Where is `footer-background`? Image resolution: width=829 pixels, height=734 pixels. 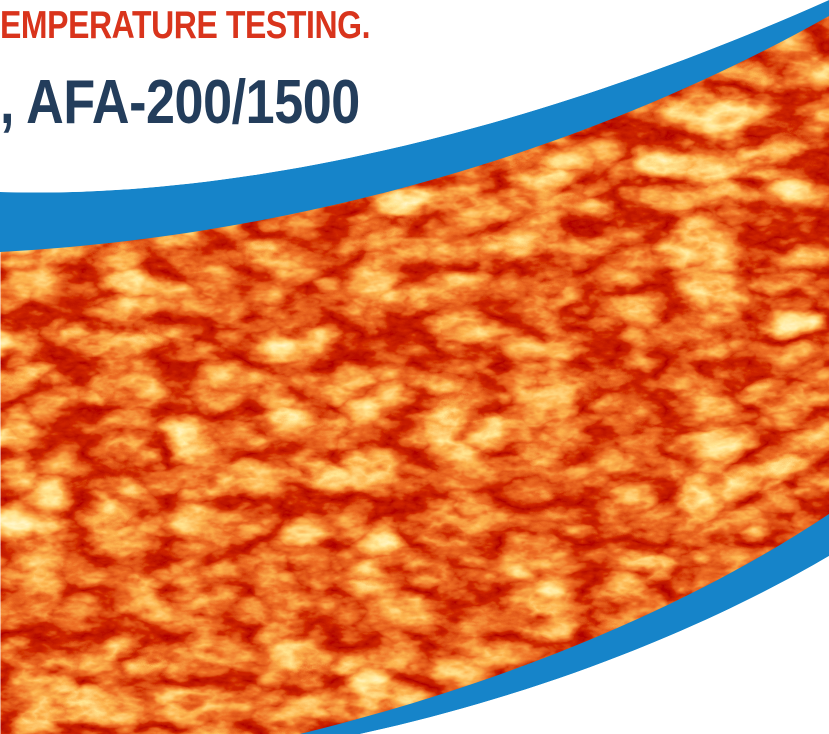
footer-background is located at coordinates (594, 645).